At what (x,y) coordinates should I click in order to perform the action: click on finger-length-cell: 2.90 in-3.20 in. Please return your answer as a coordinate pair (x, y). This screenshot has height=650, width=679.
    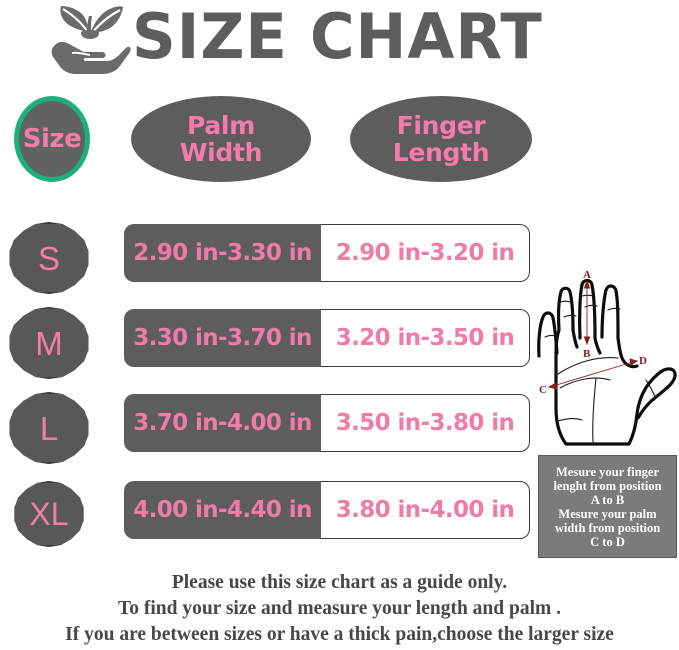
    Looking at the image, I should click on (425, 253).